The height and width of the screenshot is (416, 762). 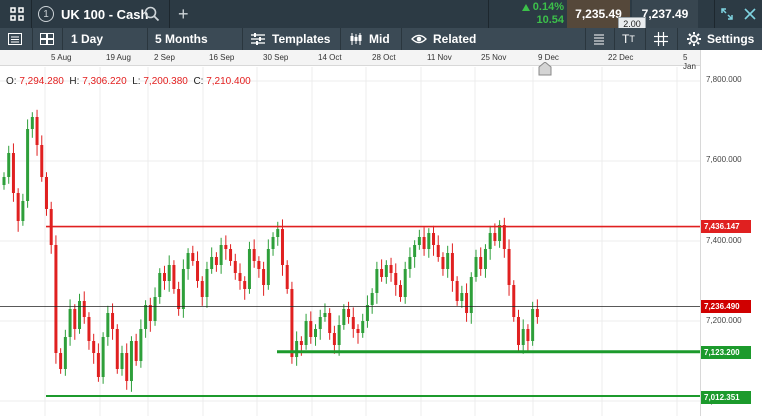 I want to click on layout-icon, so click(x=47, y=39).